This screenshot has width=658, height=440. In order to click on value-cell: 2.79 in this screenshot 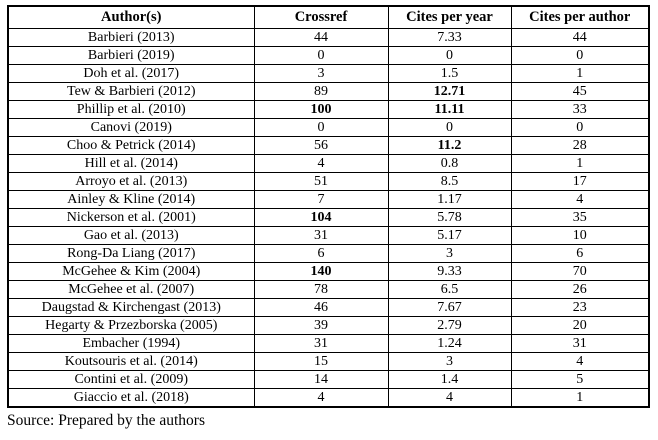, I will do `click(449, 325)`.